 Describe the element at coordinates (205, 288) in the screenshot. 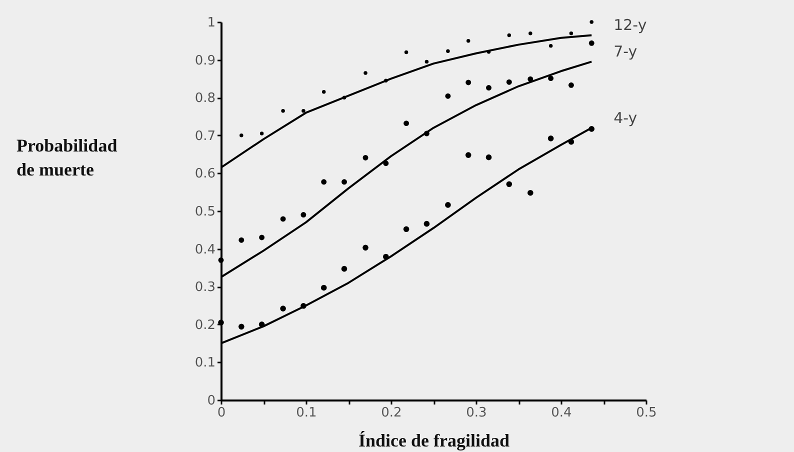

I see `y-tick-label: 0.3` at that location.